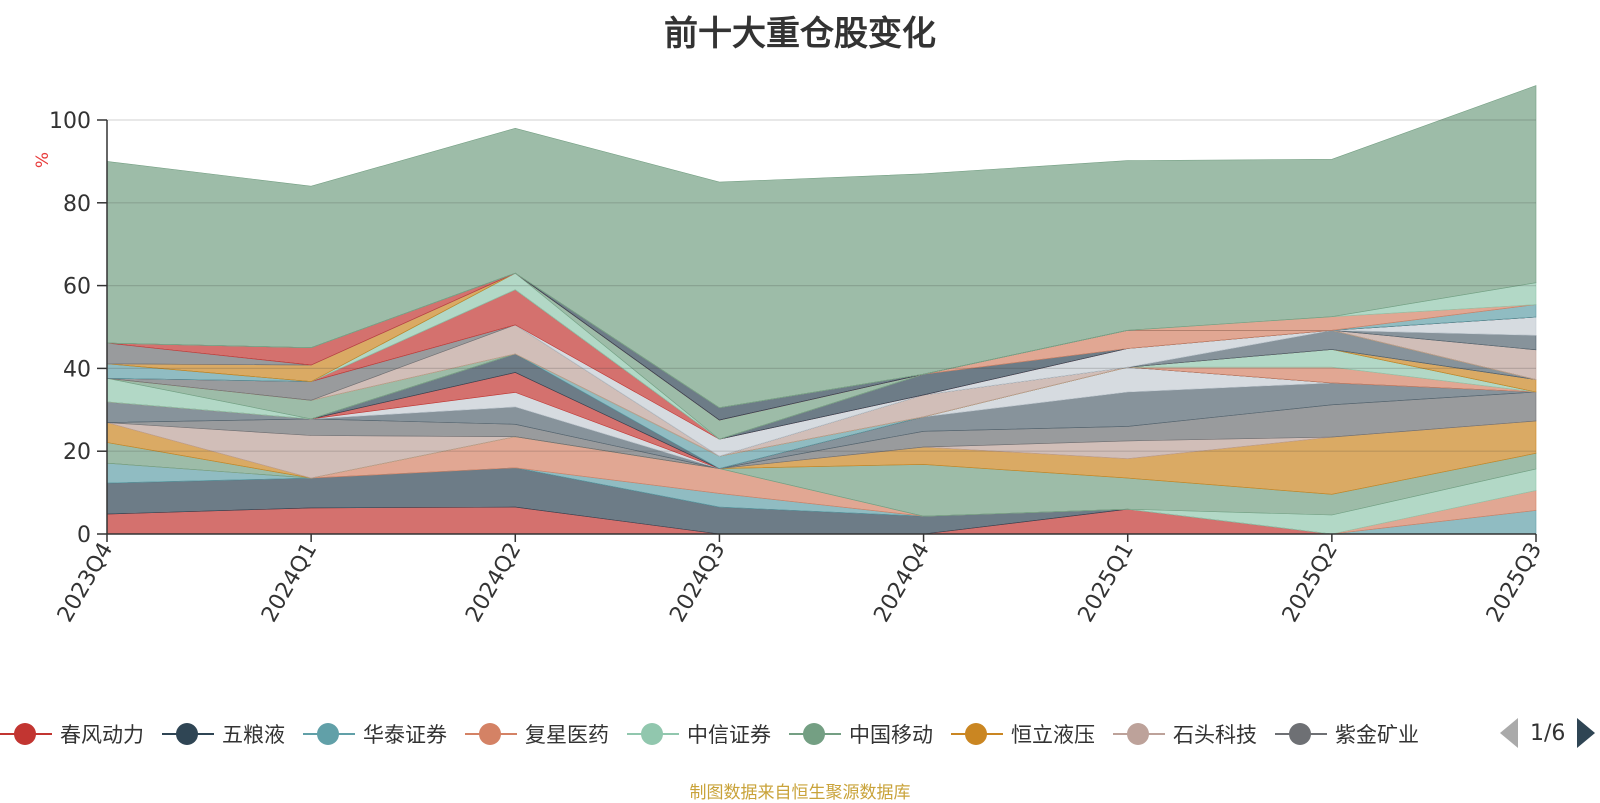 The height and width of the screenshot is (803, 1600). Describe the element at coordinates (1215, 735) in the screenshot. I see `legend-label: 石头科技` at that location.